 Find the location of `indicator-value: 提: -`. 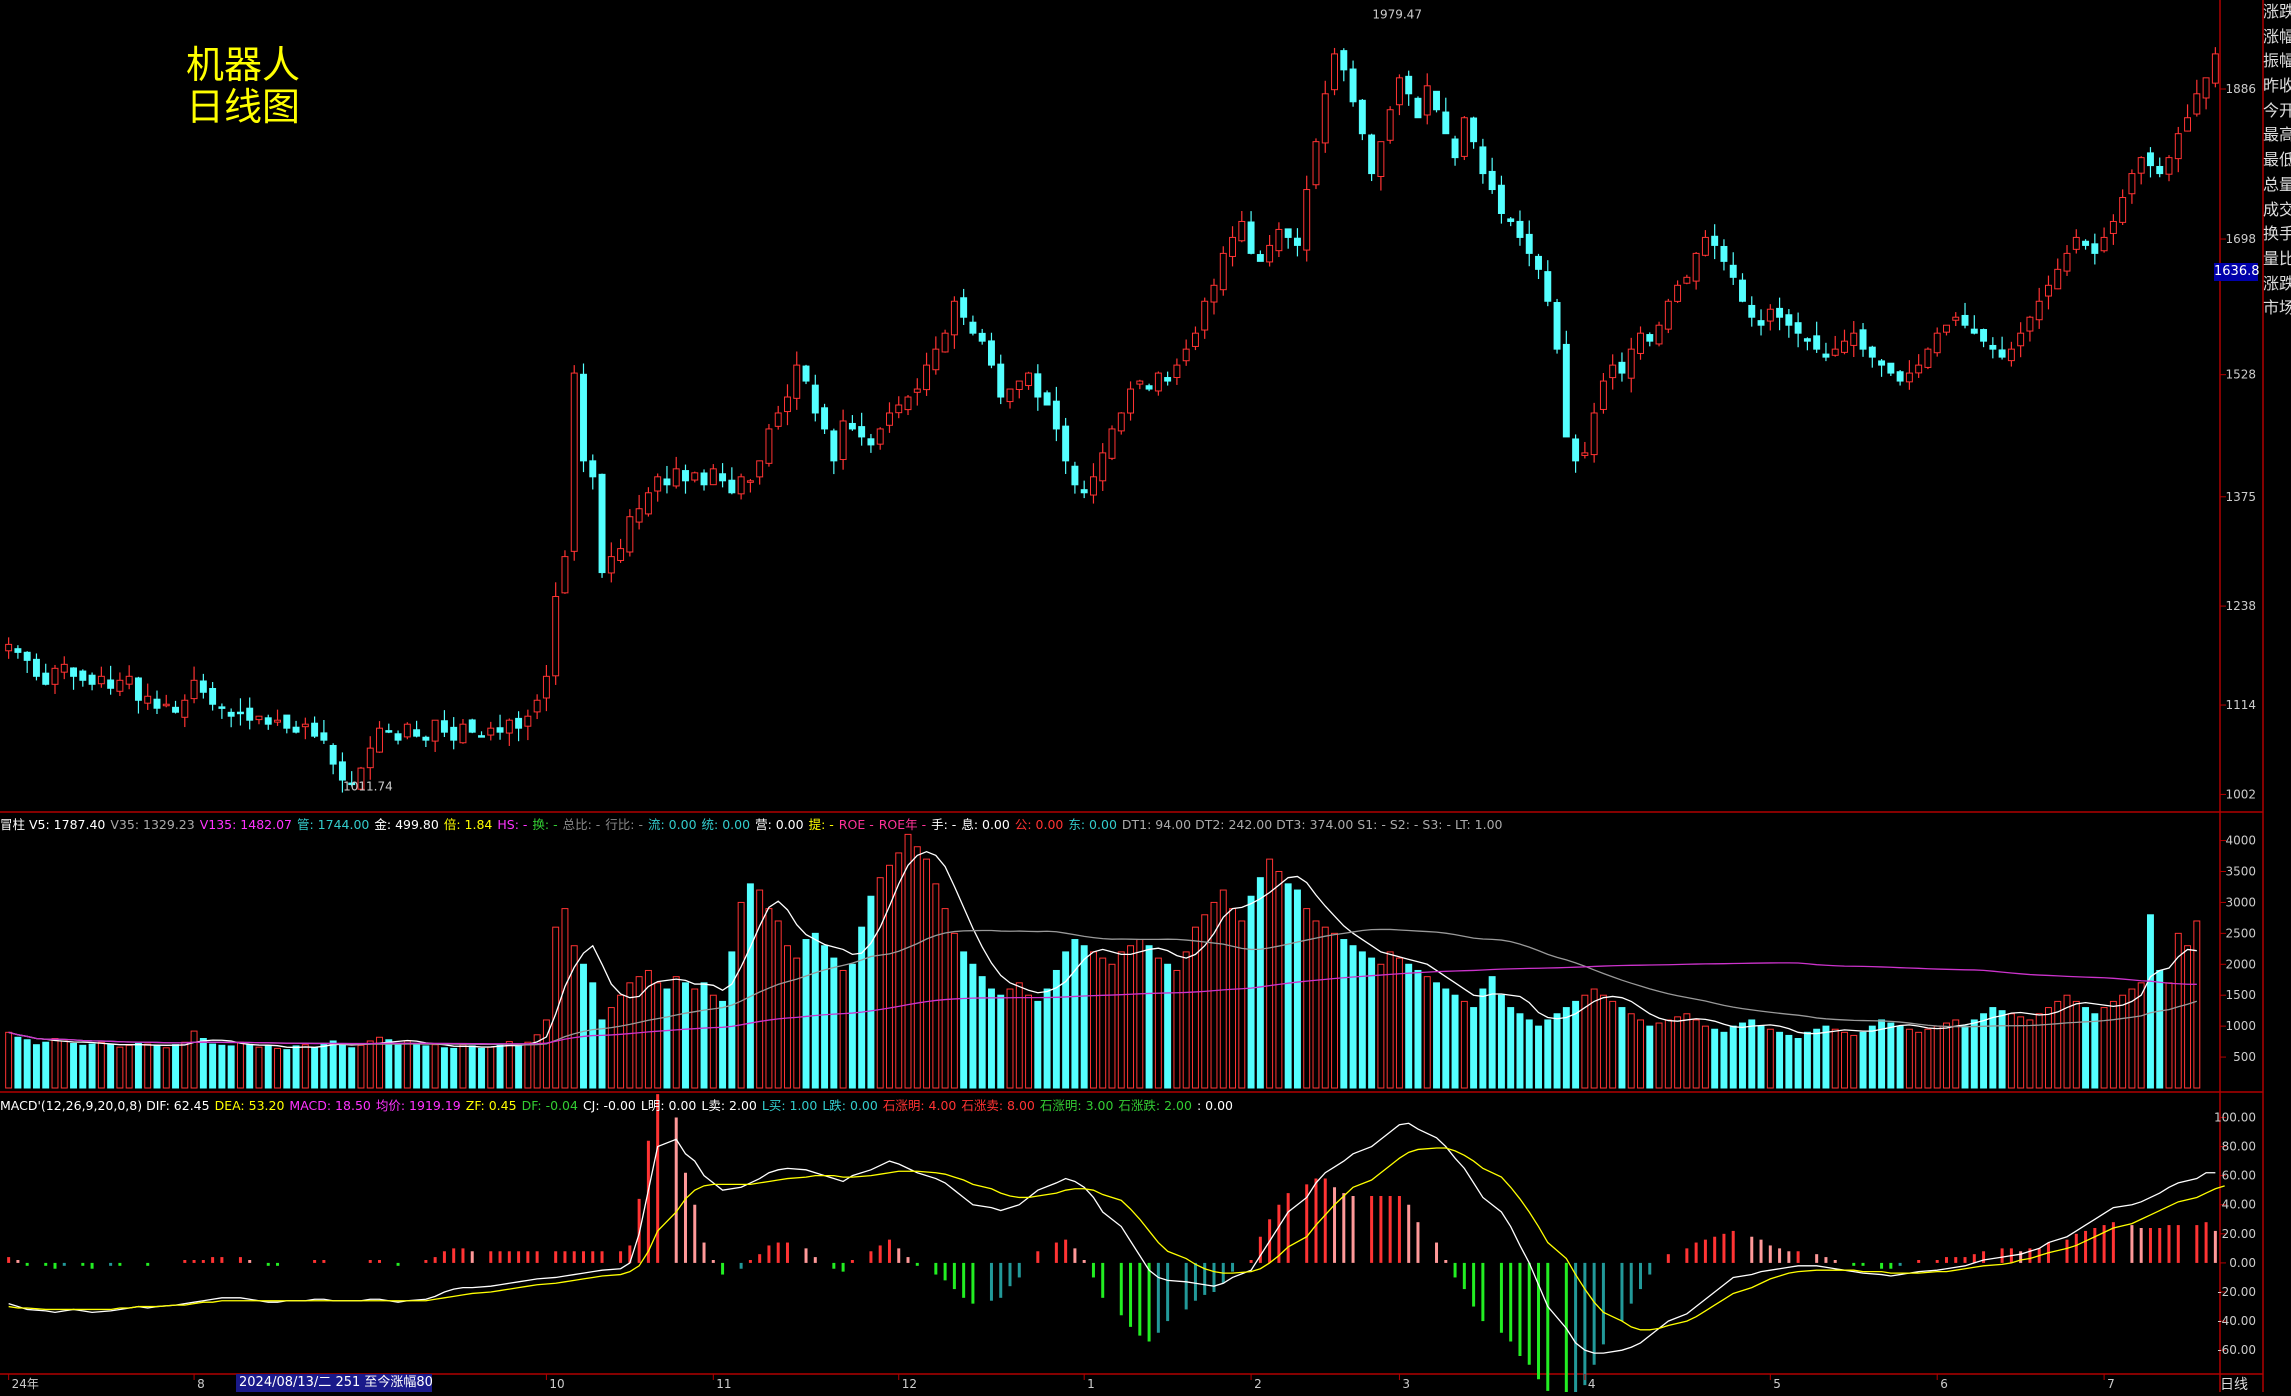

indicator-value: 提: - is located at coordinates (821, 824).